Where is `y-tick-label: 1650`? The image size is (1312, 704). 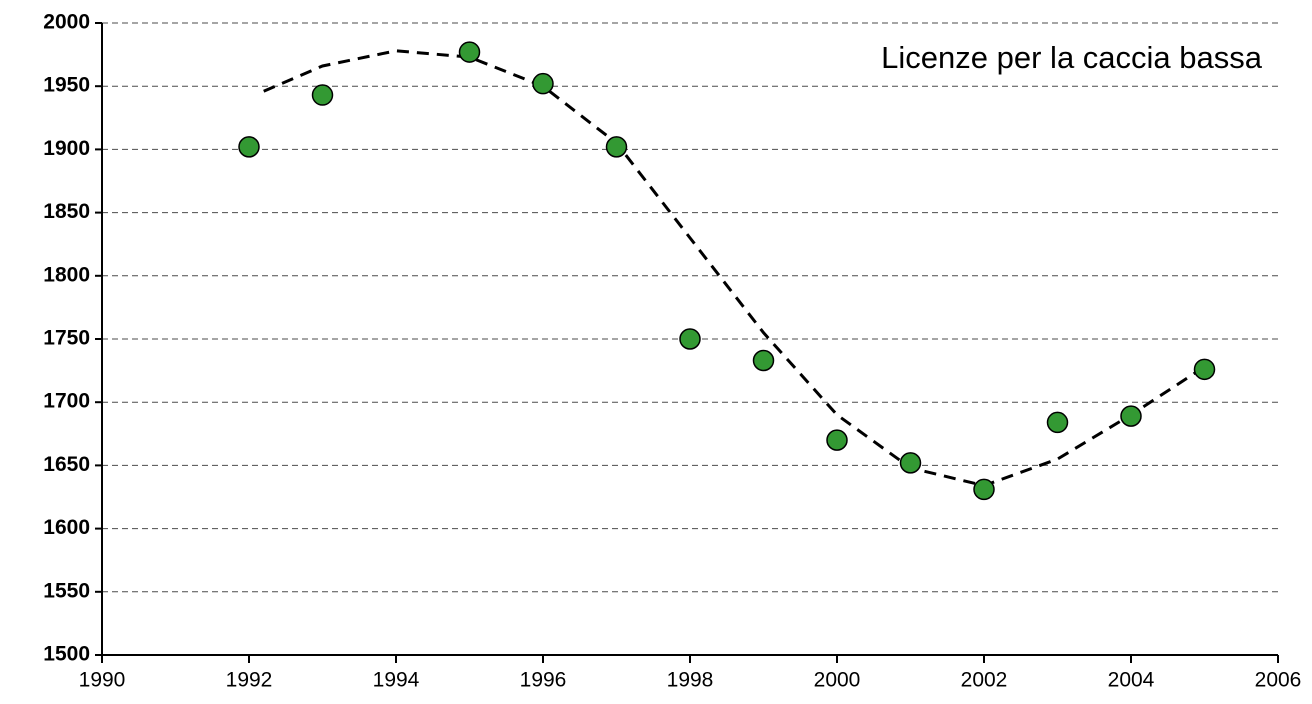 y-tick-label: 1650 is located at coordinates (66, 464).